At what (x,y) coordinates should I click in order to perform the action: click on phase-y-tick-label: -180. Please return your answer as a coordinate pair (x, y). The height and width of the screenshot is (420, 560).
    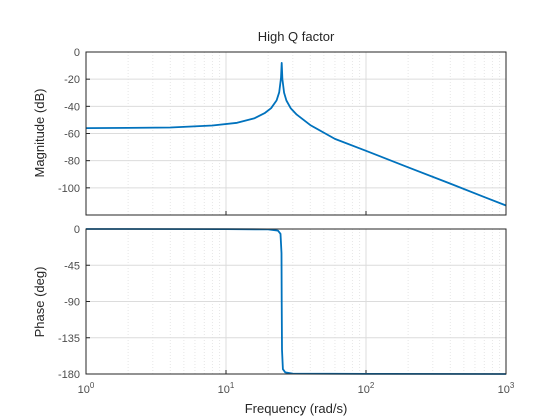
    Looking at the image, I should click on (69, 375).